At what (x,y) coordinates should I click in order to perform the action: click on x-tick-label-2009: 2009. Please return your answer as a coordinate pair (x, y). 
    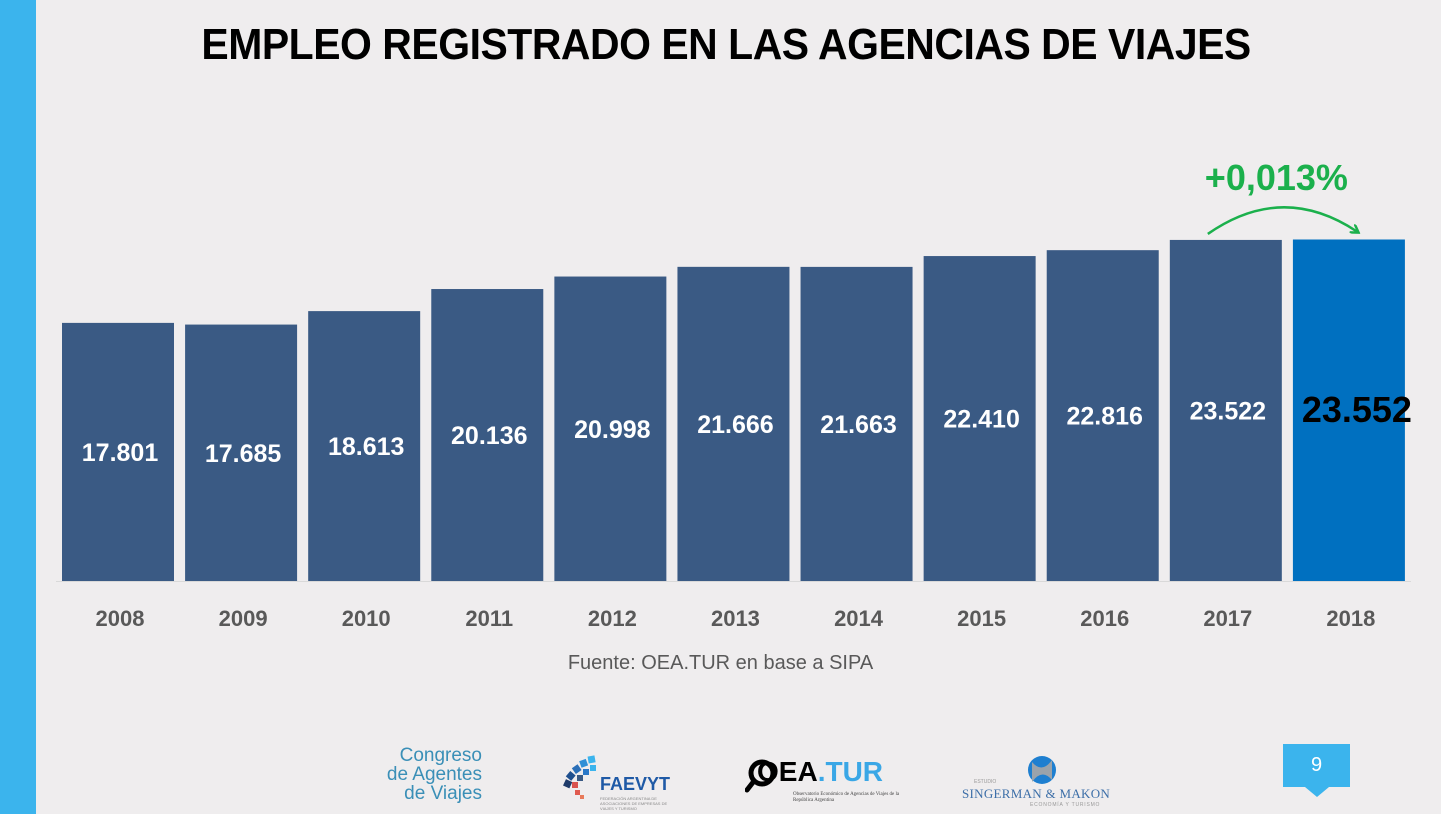
    Looking at the image, I should click on (243, 618).